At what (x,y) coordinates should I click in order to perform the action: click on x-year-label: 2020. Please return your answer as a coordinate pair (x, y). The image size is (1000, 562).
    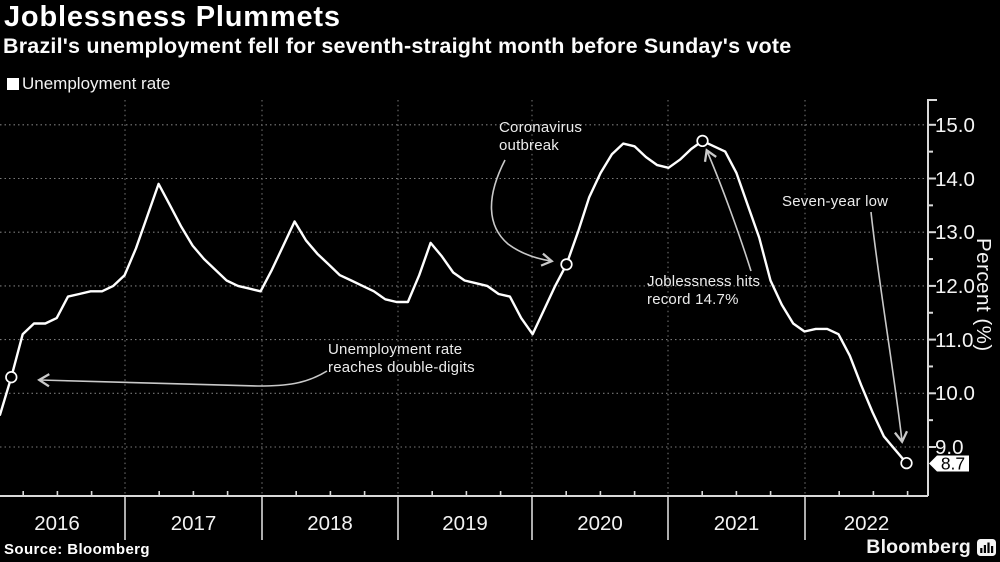
    Looking at the image, I should click on (600, 523).